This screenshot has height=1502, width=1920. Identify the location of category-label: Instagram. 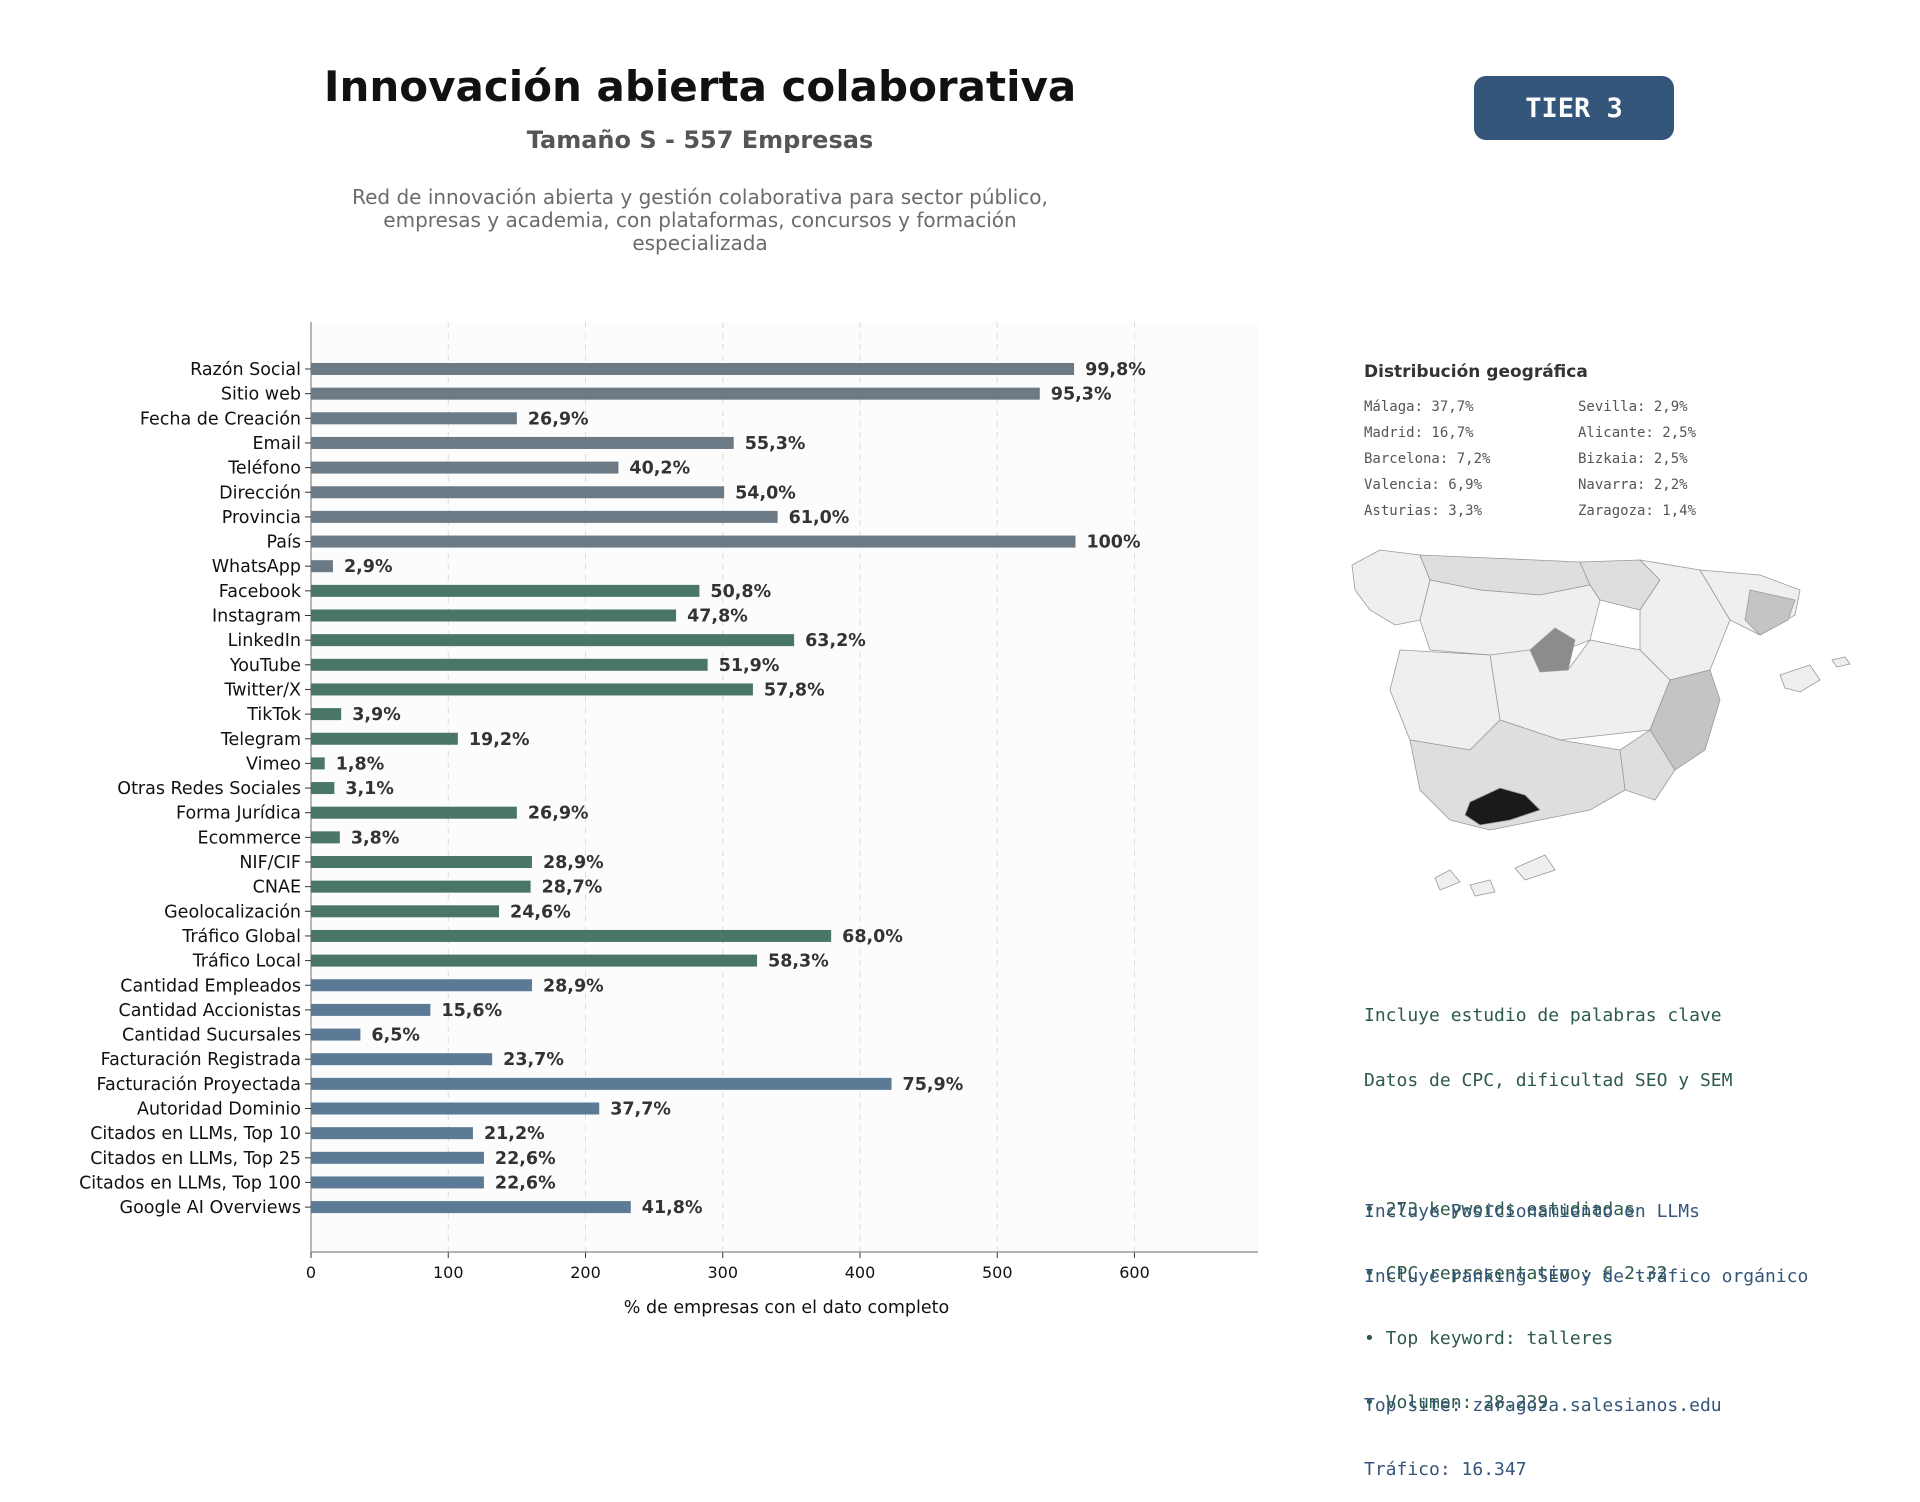
(256, 617).